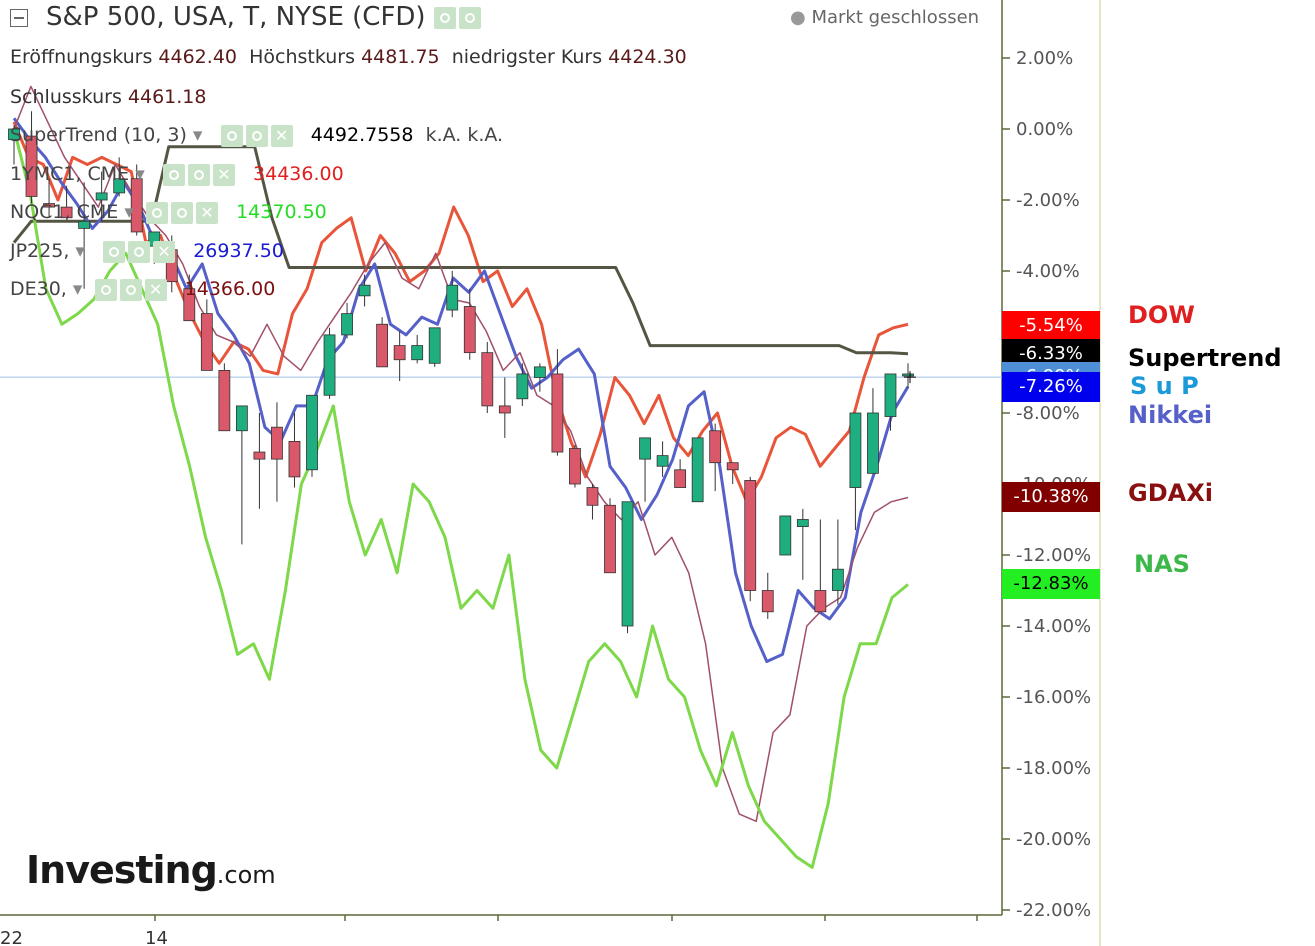  I want to click on series-label: NAS, so click(1162, 563).